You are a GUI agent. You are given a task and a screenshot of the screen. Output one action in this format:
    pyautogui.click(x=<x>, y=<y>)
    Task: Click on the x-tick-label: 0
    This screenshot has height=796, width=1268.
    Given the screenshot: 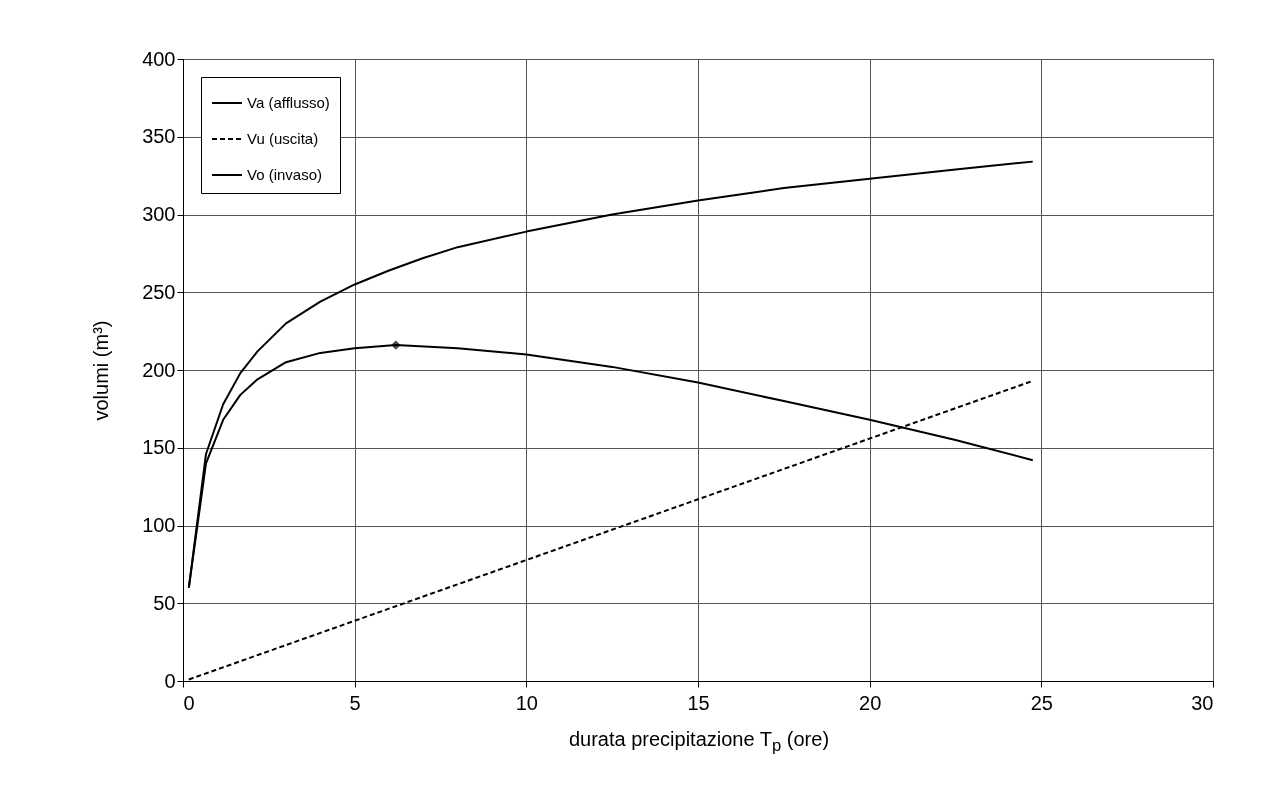 What is the action you would take?
    pyautogui.click(x=189, y=702)
    